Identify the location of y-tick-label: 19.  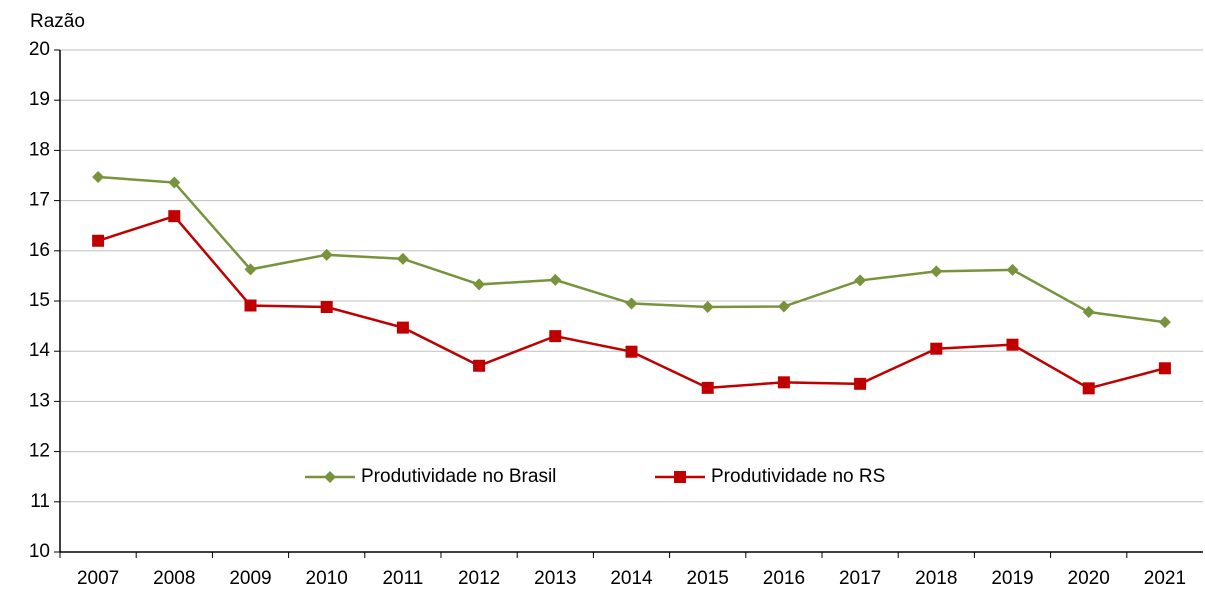
(39, 99).